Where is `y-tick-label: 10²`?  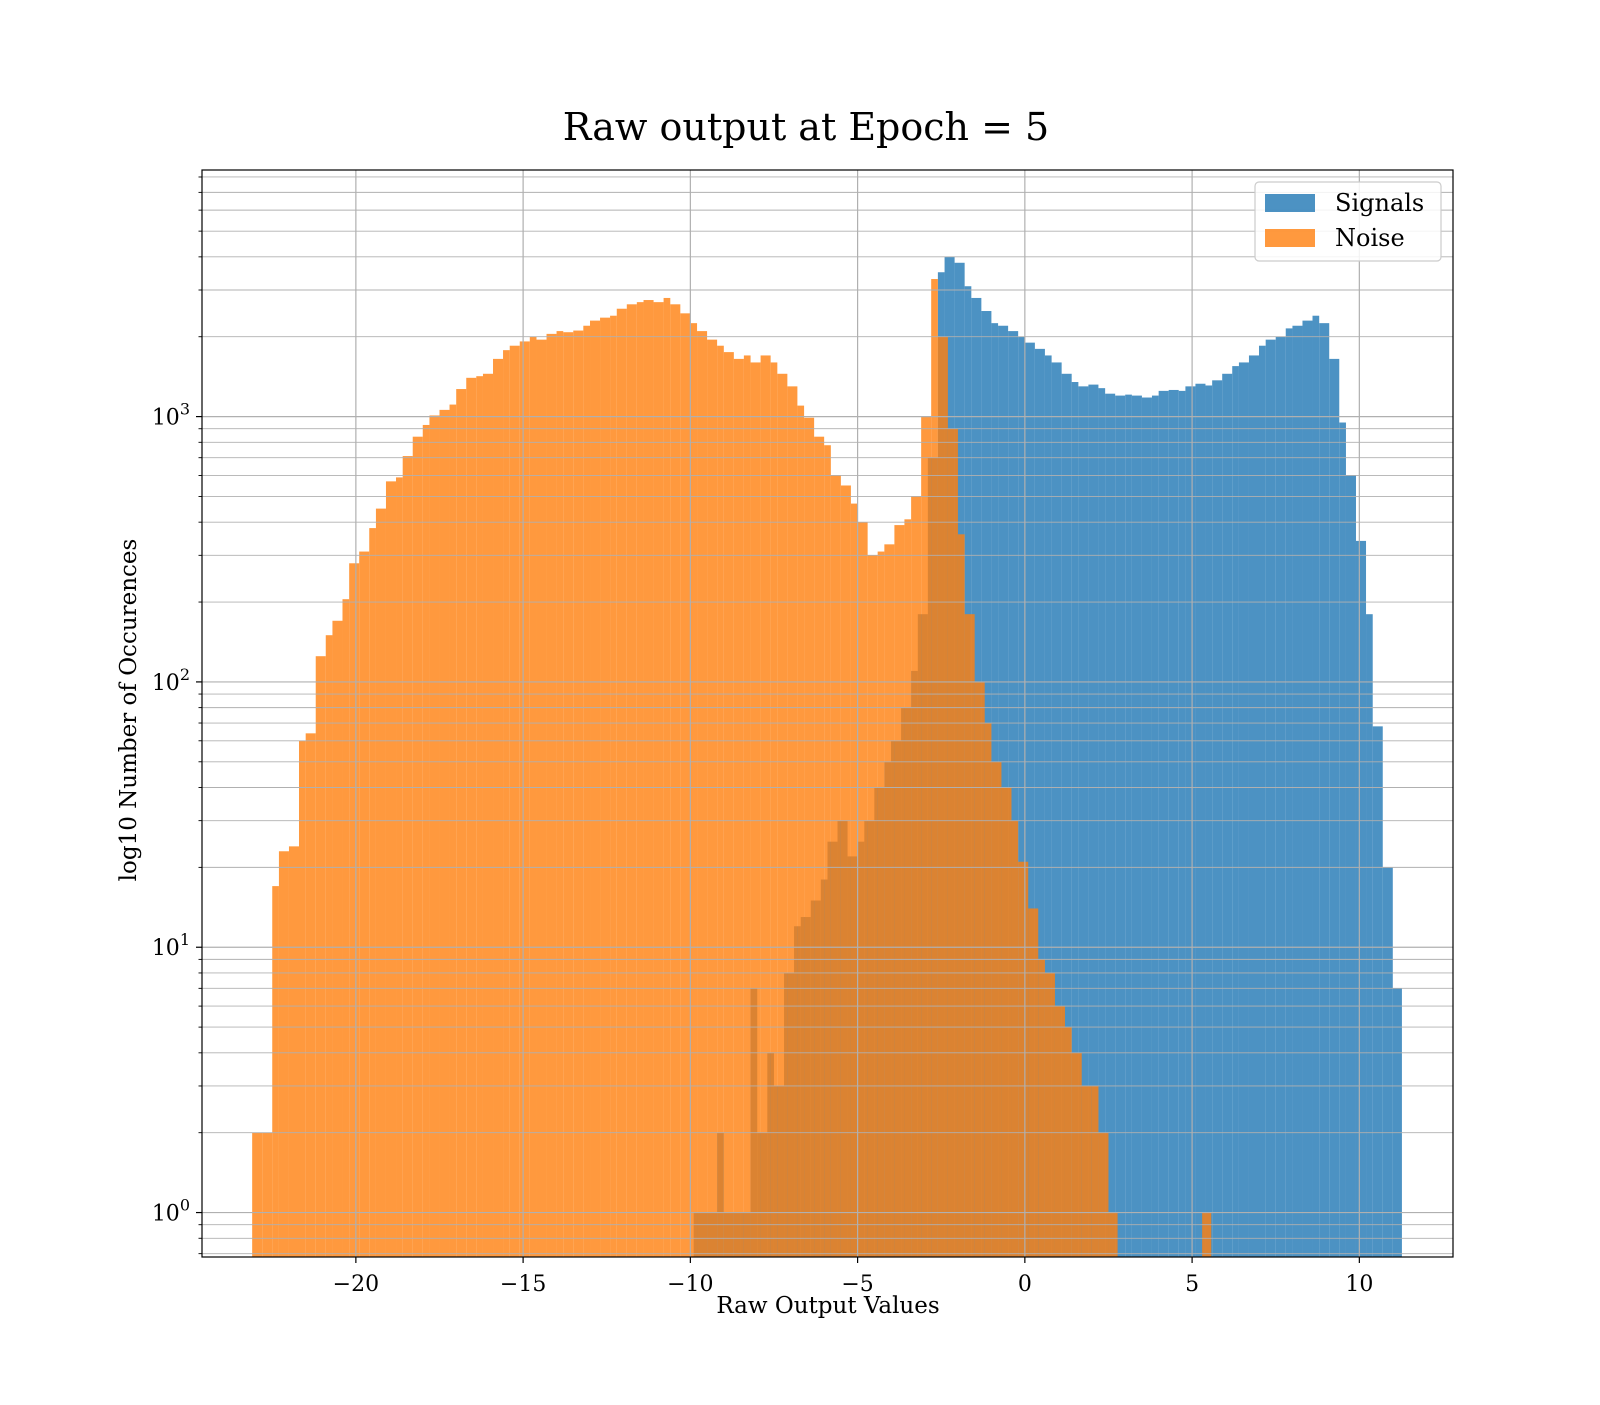
y-tick-label: 10² is located at coordinates (171, 680).